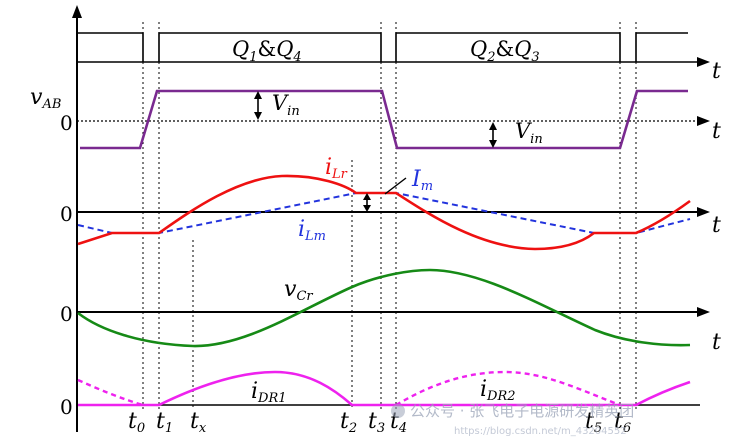 The image size is (747, 439). What do you see at coordinates (367, 208) in the screenshot?
I see `im-arrow-head-bottom` at bounding box center [367, 208].